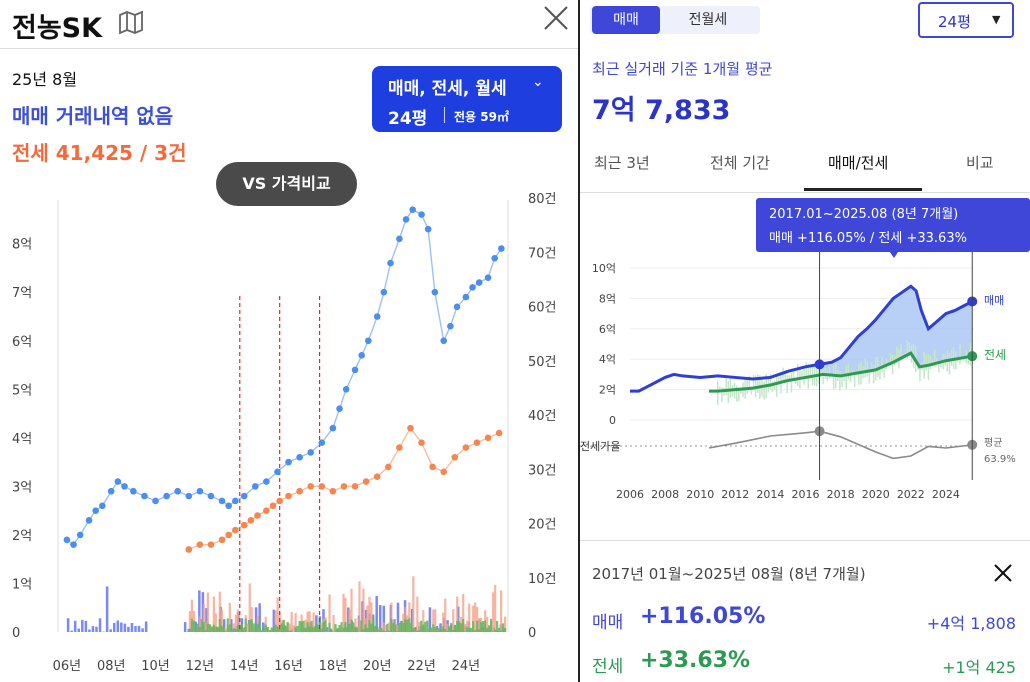  Describe the element at coordinates (444, 115) in the screenshot. I see `selector-separator` at that location.